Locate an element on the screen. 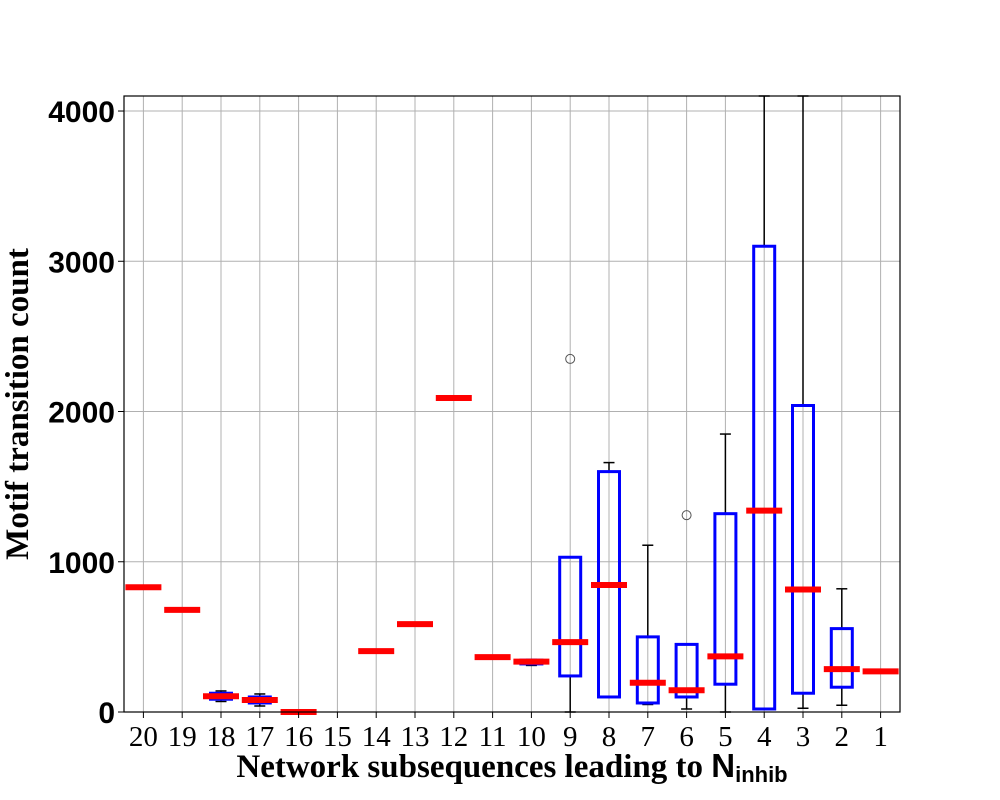  x-tick-label: 10 is located at coordinates (531, 737).